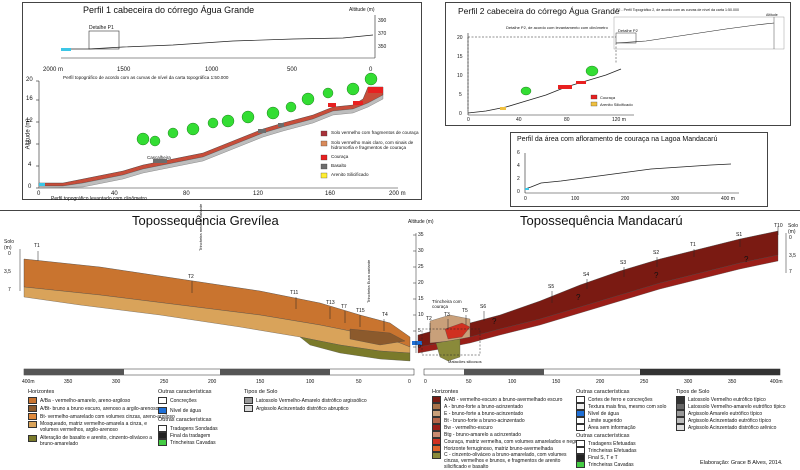  Describe the element at coordinates (512, 382) in the screenshot. I see `right-scale-2: 100` at that location.